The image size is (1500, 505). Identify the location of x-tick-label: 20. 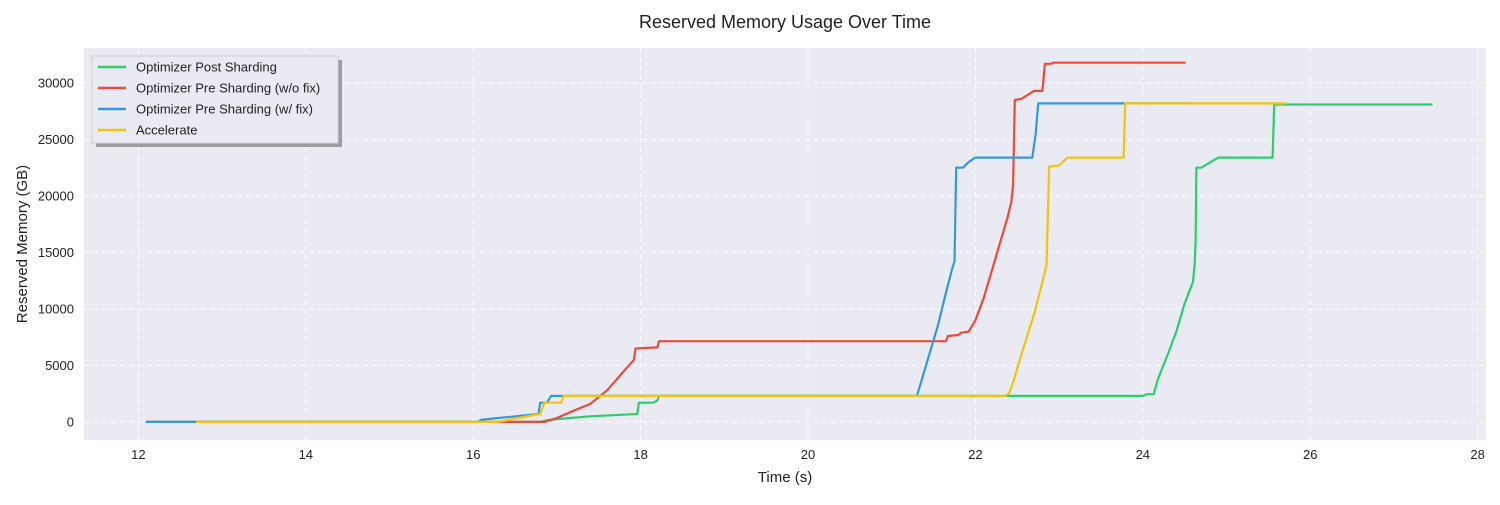
(808, 454).